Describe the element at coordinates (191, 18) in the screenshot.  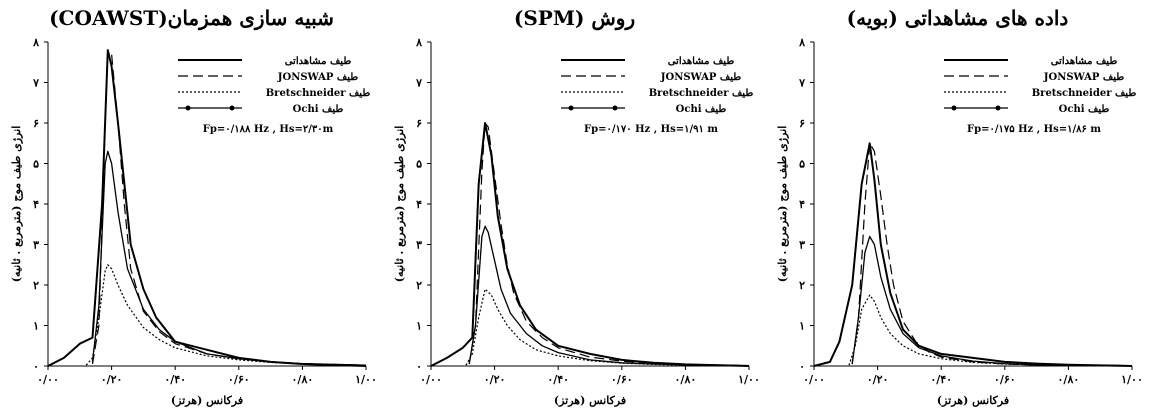
I see `chart-title: شبیه سازی همزمان(COAWST)` at that location.